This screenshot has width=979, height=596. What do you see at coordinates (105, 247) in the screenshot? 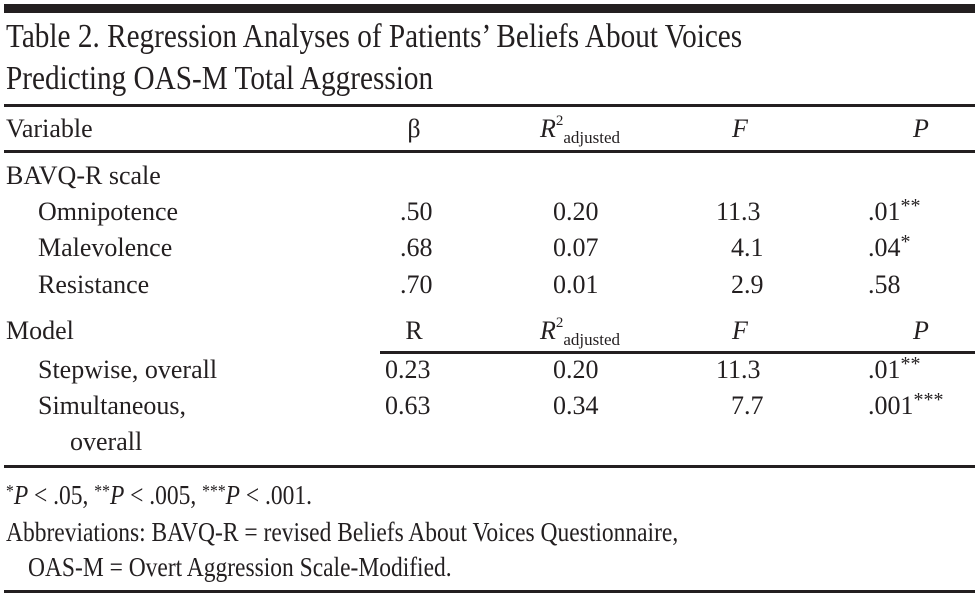
I see `row-name: Malevolence` at bounding box center [105, 247].